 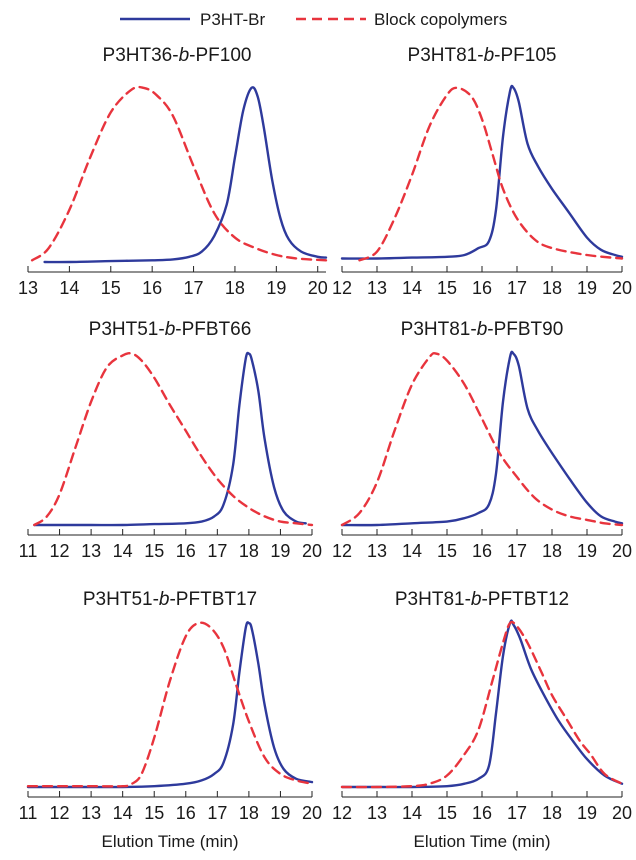 I want to click on chart-panel-p3ht51-b-pfbt66: P3HT51-b-PFBT66 11 12 13 14 15 16 17 18 19 20, so click(x=170, y=440).